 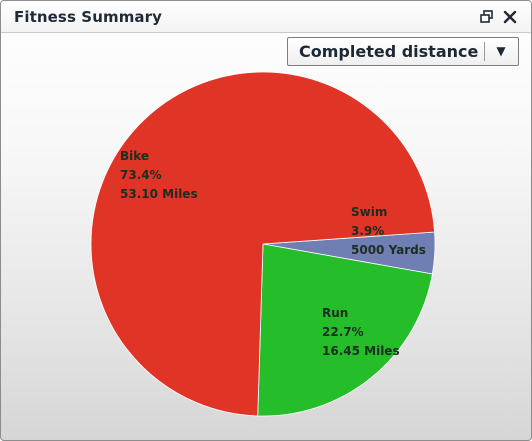 What do you see at coordinates (484, 51) in the screenshot?
I see `dropdown-divider` at bounding box center [484, 51].